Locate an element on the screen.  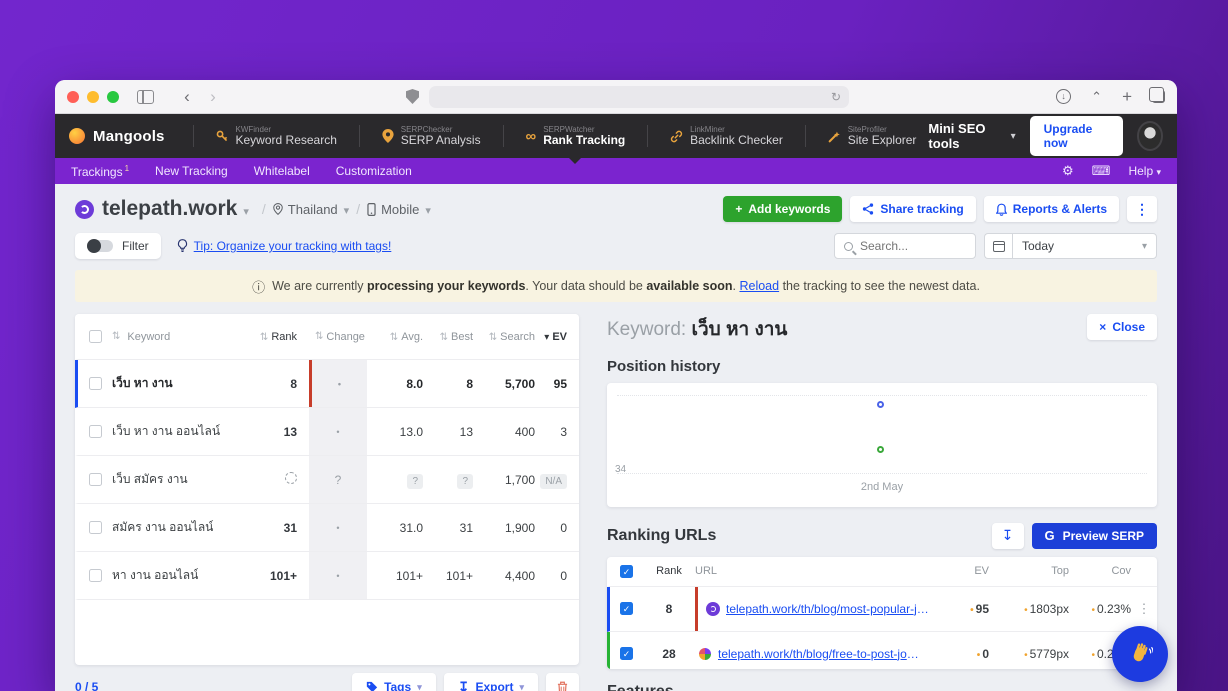
chart-point-rank8 is located at coordinates (880, 404).